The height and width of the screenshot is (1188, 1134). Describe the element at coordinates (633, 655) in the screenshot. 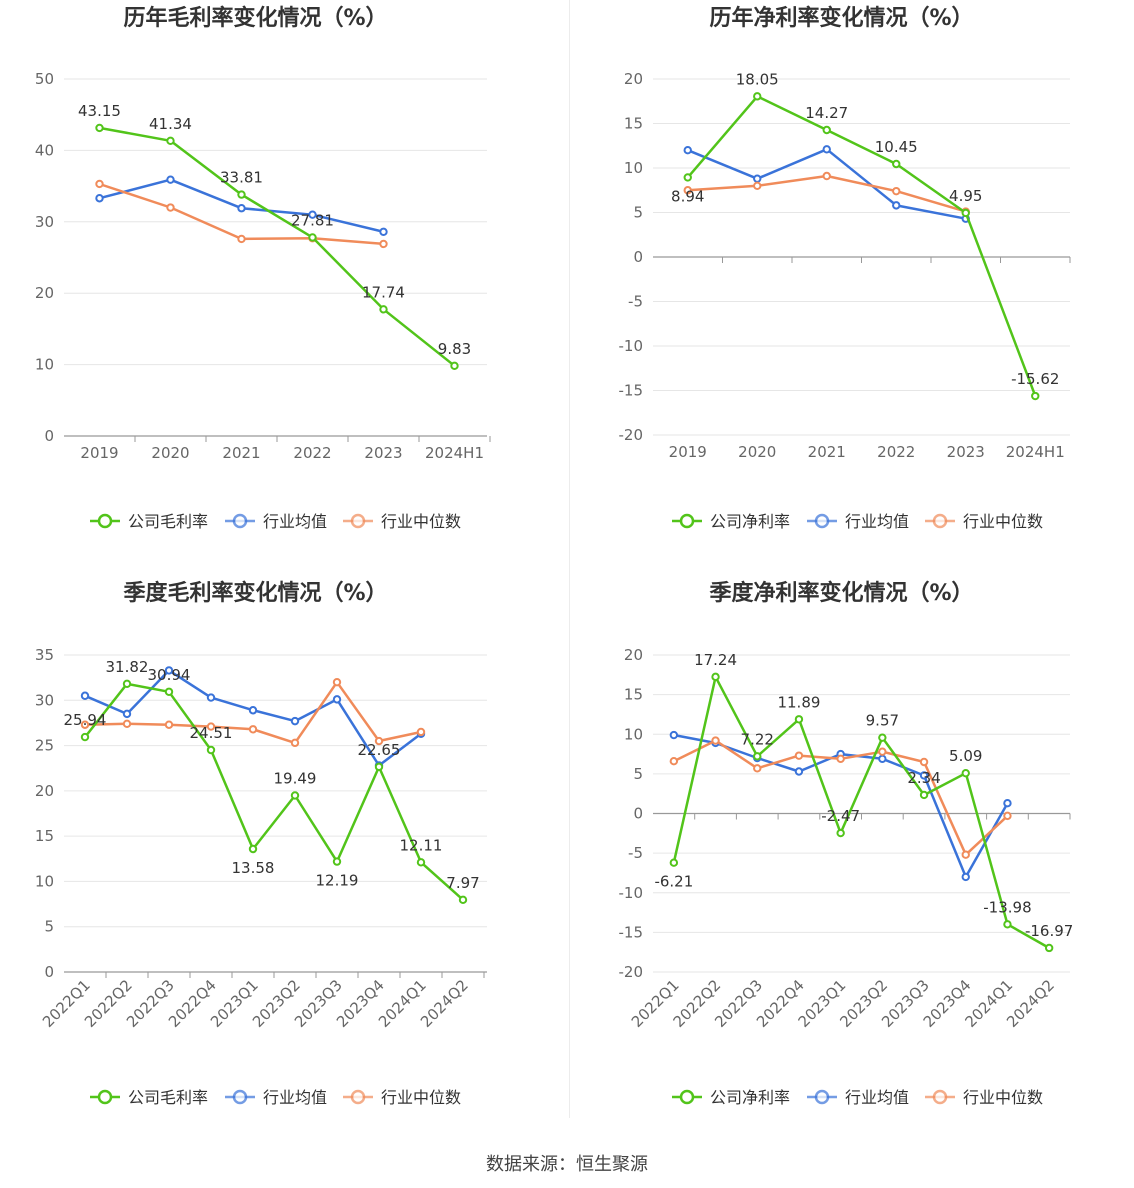

I see `y-tick-label: 20` at that location.